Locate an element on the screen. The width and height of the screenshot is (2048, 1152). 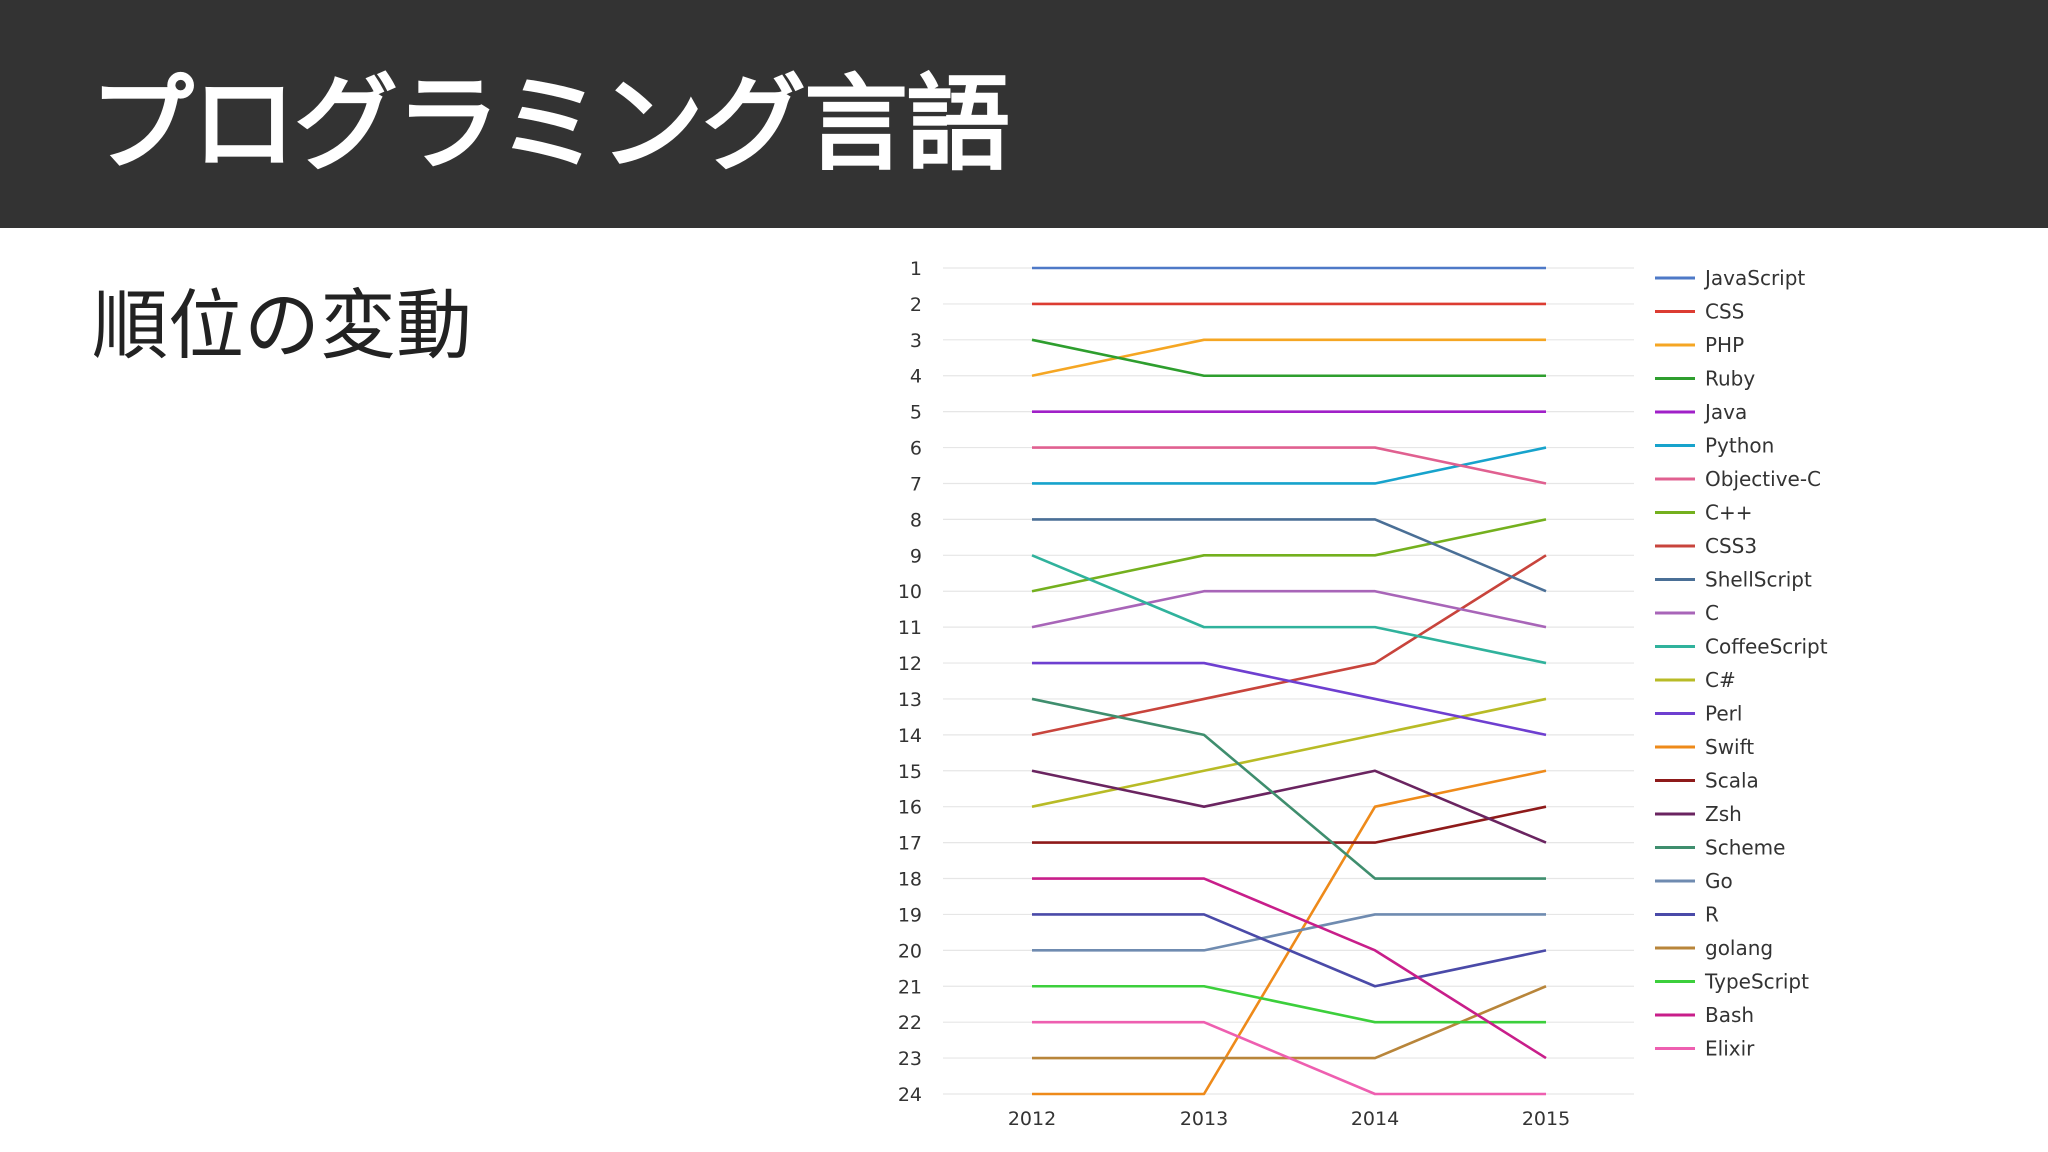
series-line-scheme is located at coordinates (1288, 788).